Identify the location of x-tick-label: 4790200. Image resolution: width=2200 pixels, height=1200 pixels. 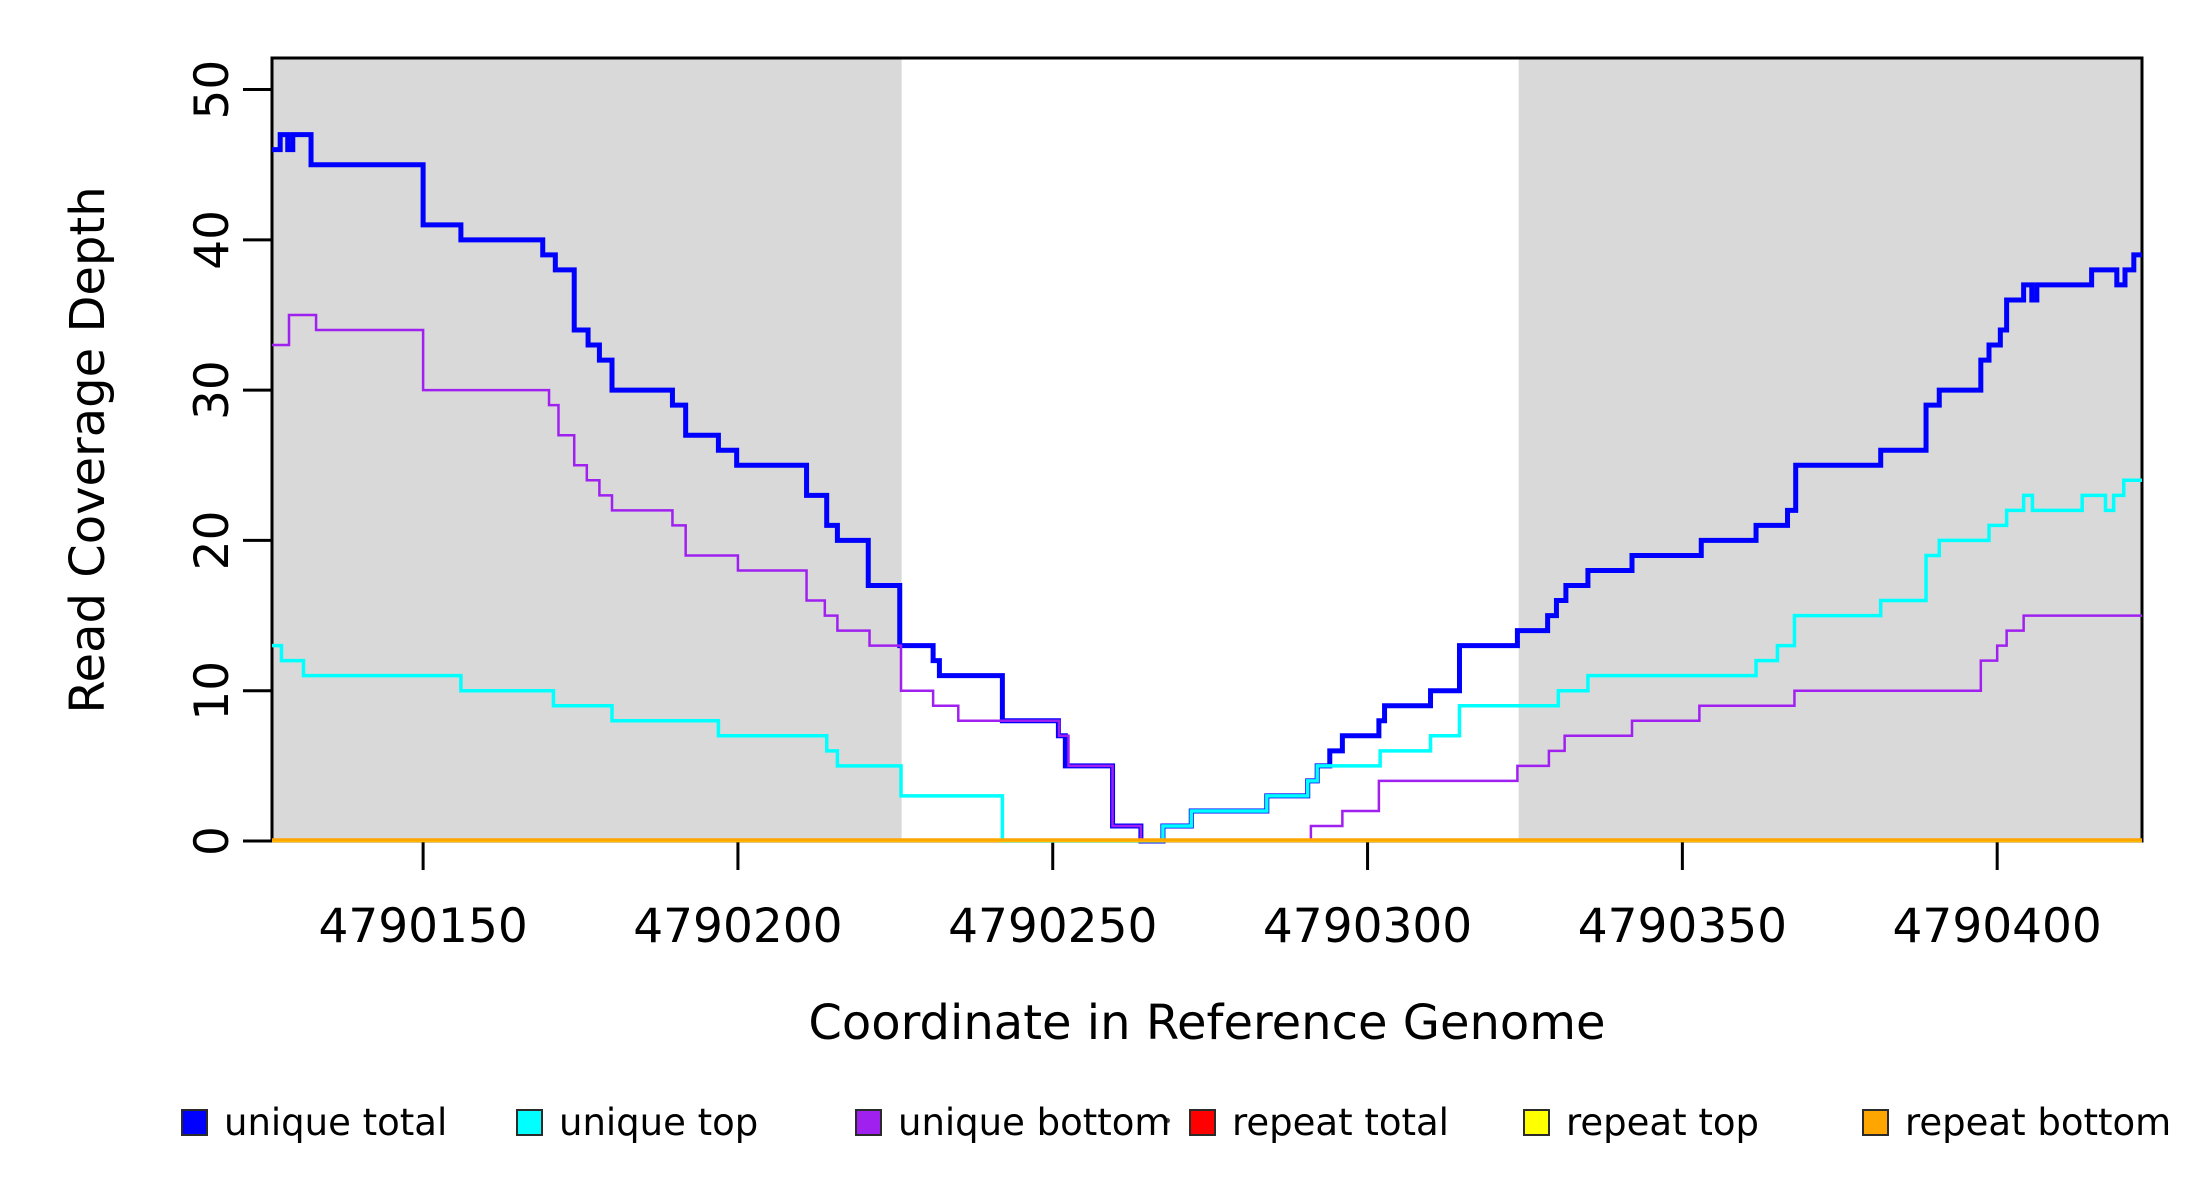
(737, 926).